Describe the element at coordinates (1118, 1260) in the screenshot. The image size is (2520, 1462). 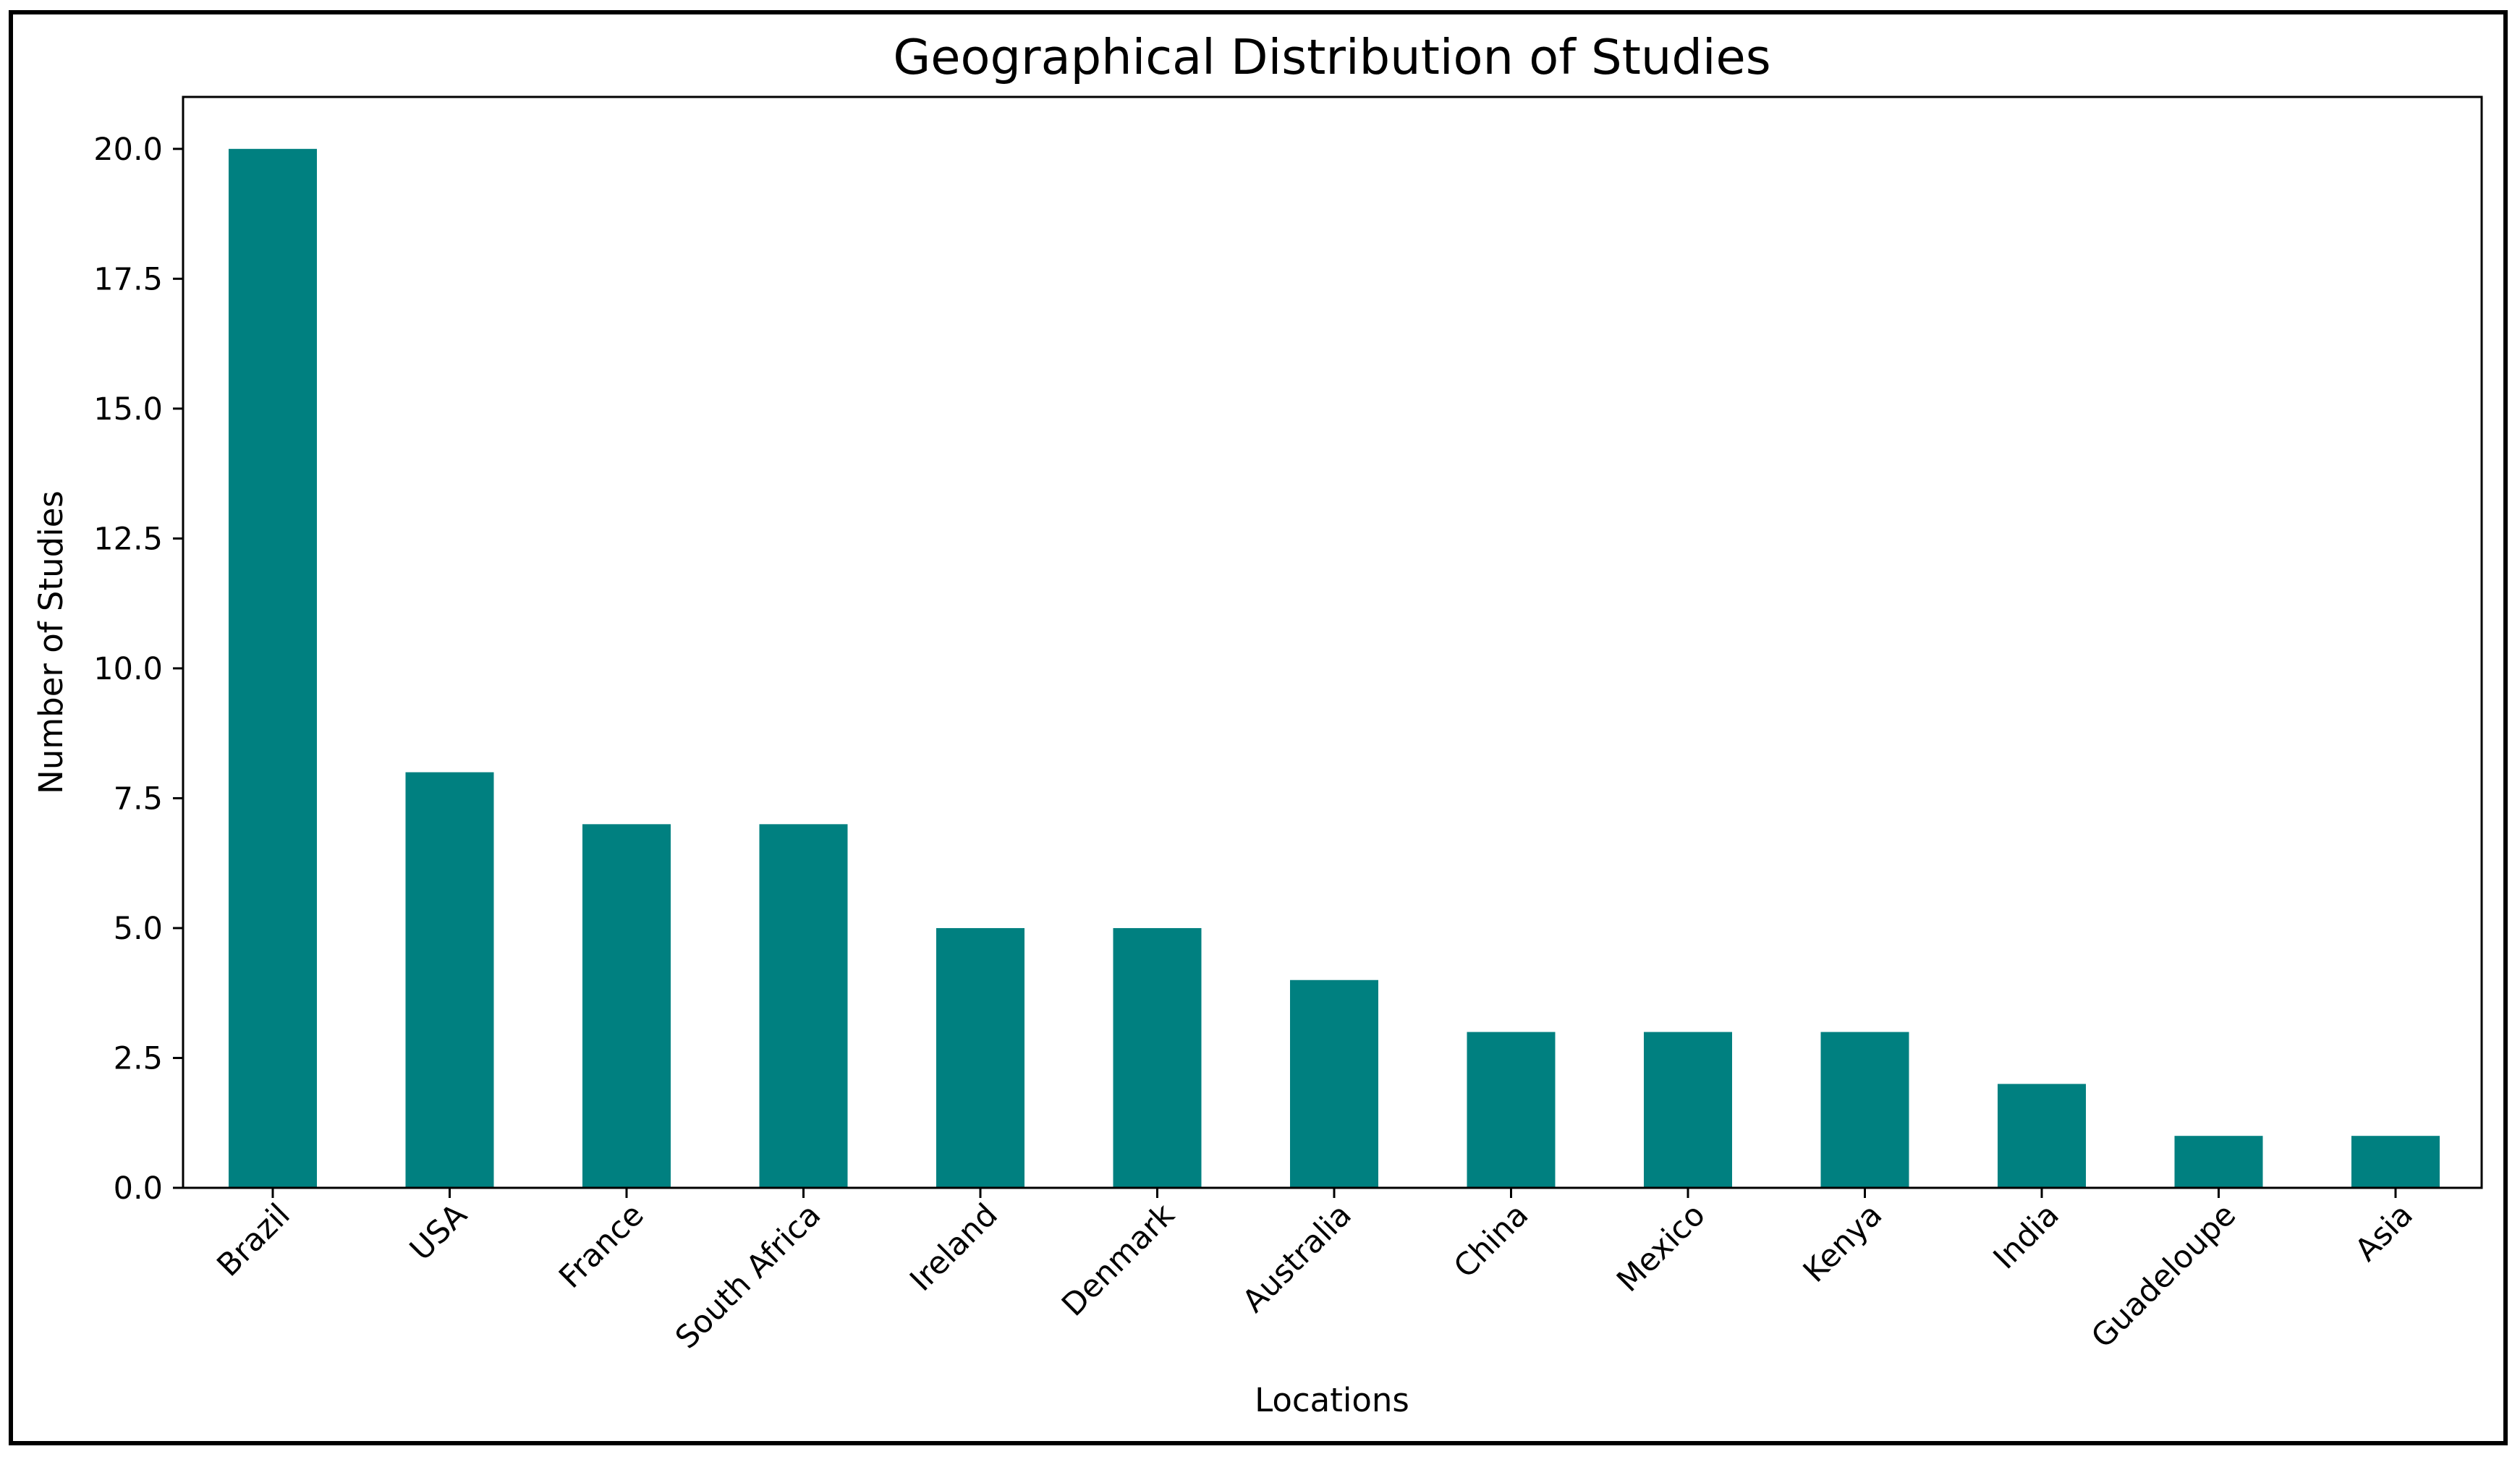
I see `x-tick-label-denmark: Denmark` at that location.